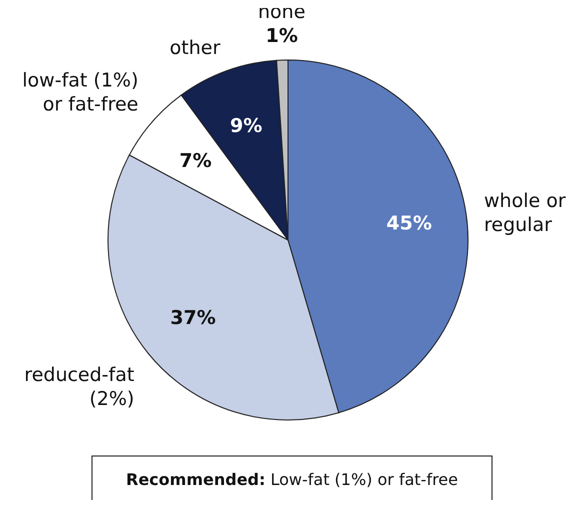 This screenshot has width=584, height=508. I want to click on slice-label: low-fat (1%) or fat-free, so click(80, 92).